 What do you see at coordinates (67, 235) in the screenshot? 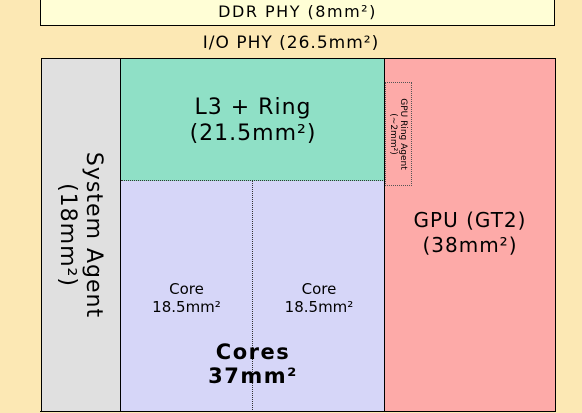
I see `system-agent-area: (18mm²)` at bounding box center [67, 235].